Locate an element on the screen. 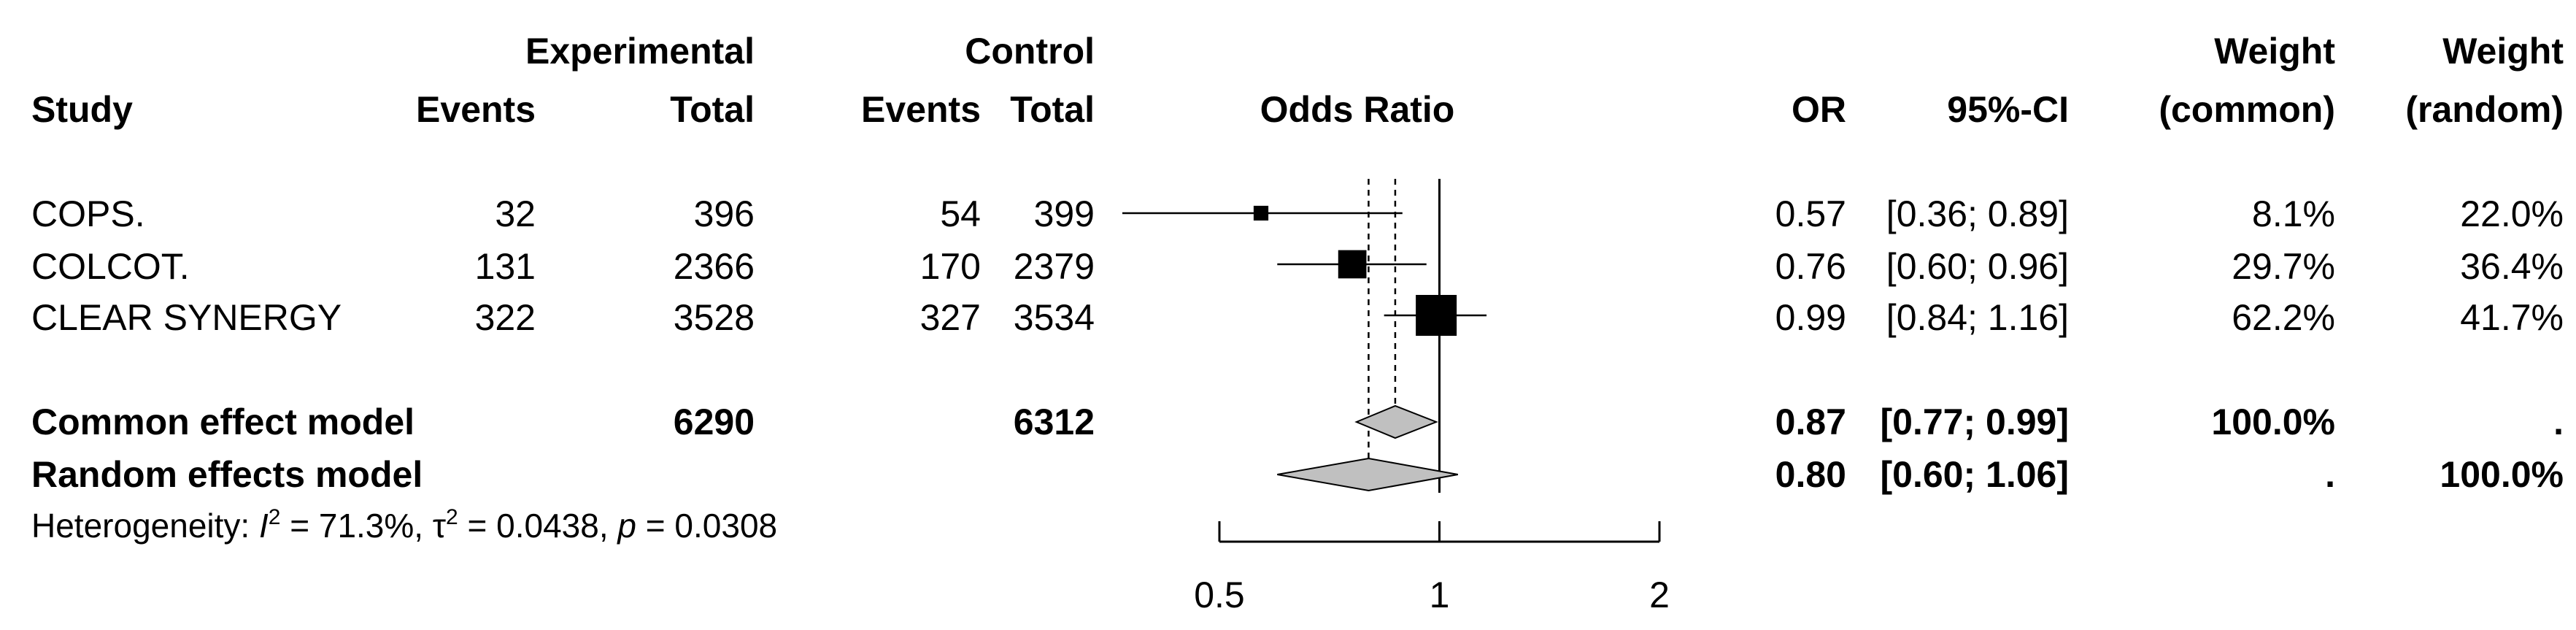 This screenshot has width=2576, height=630. header-odds-ratio: Odds Ratio is located at coordinates (1357, 109).